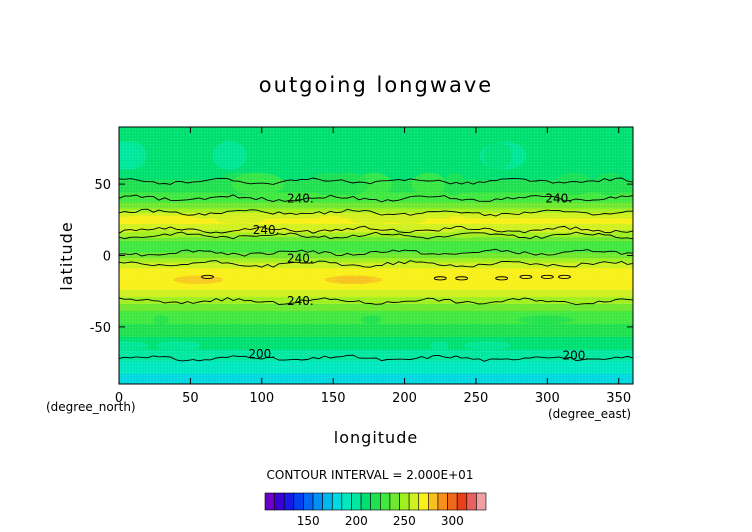 This screenshot has height=532, width=752. Describe the element at coordinates (370, 475) in the screenshot. I see `contour-interval-note: CONTOUR INTERVAL = 2.000E+01` at that location.